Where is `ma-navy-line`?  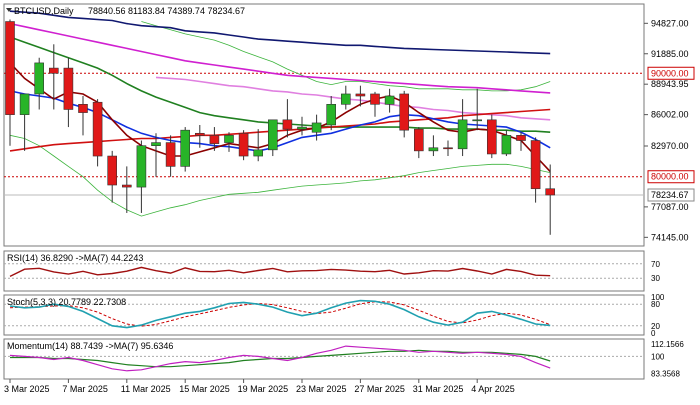 ma-navy-line is located at coordinates (280, 32).